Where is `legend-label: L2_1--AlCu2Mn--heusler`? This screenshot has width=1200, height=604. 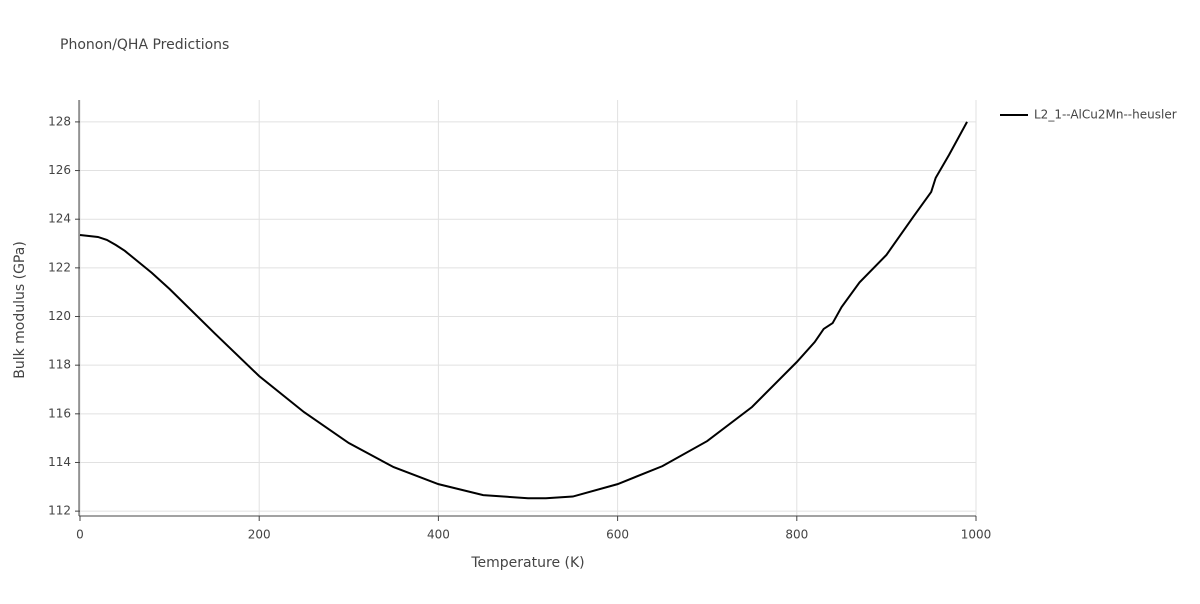
legend-label: L2_1--AlCu2Mn--heusler is located at coordinates (1105, 115).